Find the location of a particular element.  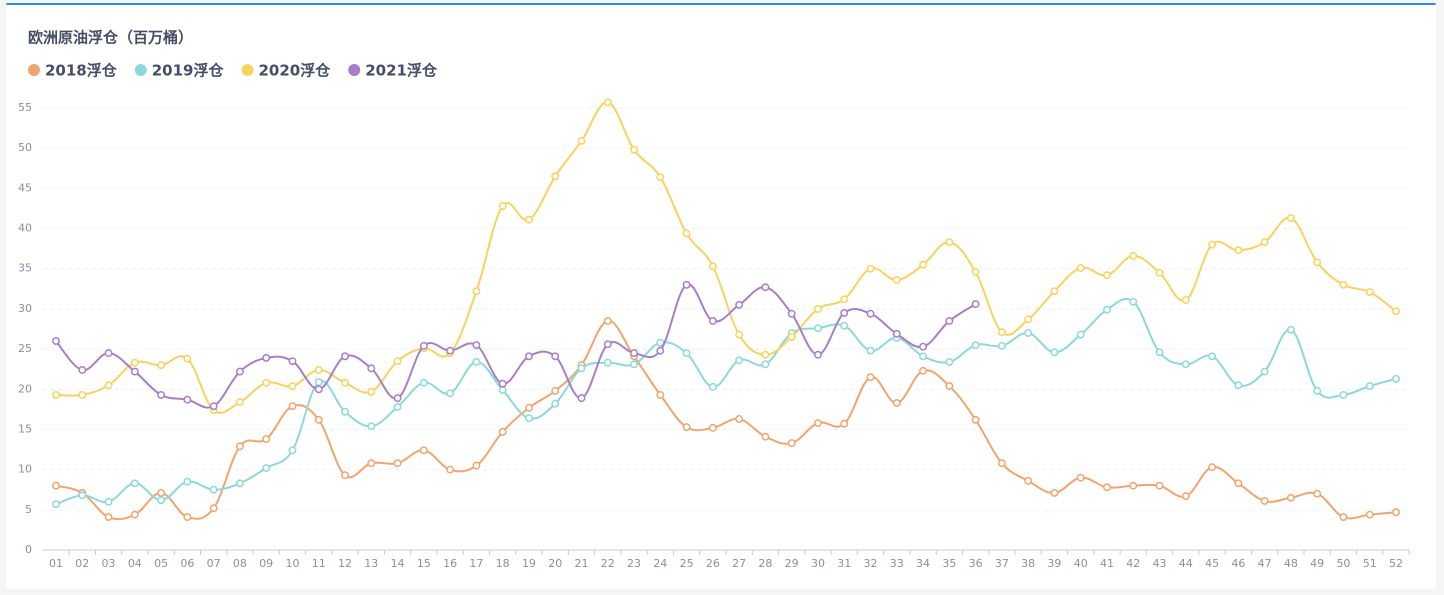

y-tick-label: 30 is located at coordinates (25, 308).